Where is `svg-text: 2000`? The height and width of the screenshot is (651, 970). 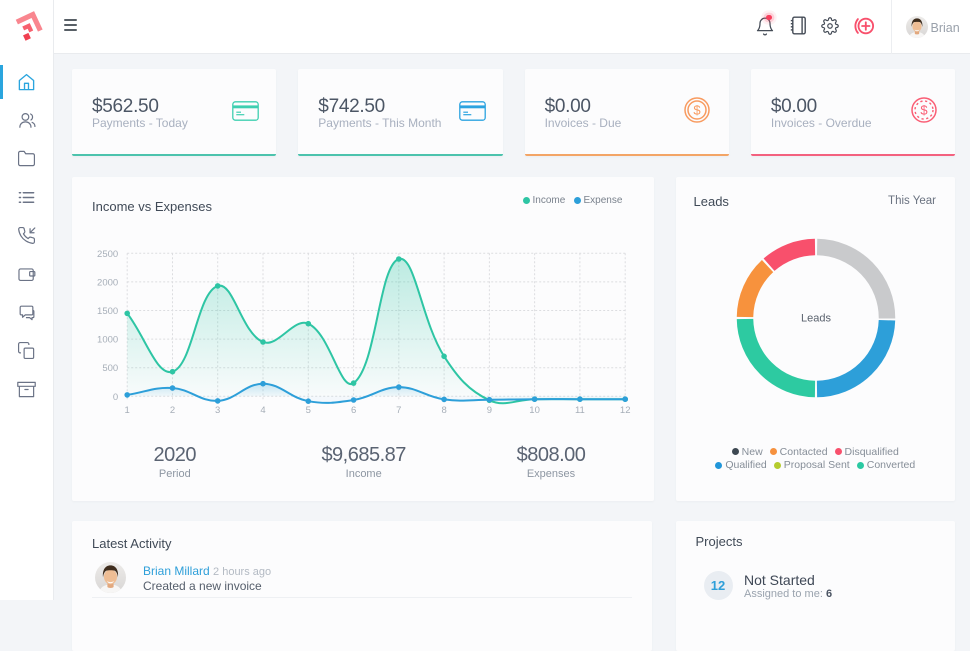
svg-text: 2000 is located at coordinates (107, 282).